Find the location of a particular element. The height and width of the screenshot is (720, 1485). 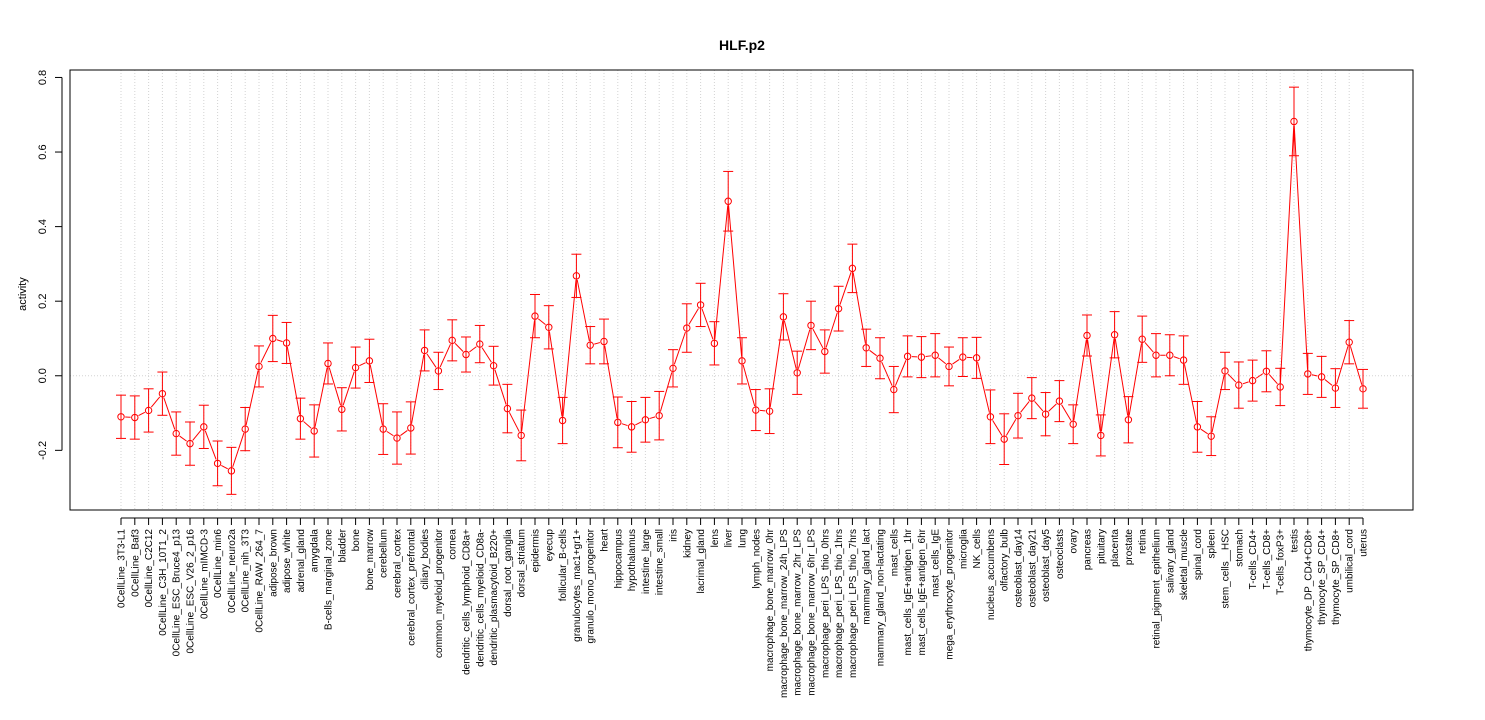

x-tick-label: 0CellLine_C2C12 is located at coordinates (149, 568).